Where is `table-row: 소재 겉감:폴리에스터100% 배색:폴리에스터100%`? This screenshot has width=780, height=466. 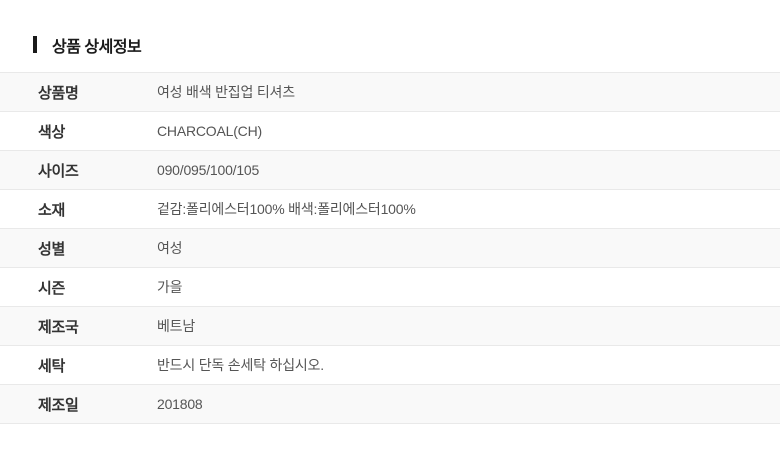 table-row: 소재 겉감:폴리에스터100% 배색:폴리에스터100% is located at coordinates (390, 209).